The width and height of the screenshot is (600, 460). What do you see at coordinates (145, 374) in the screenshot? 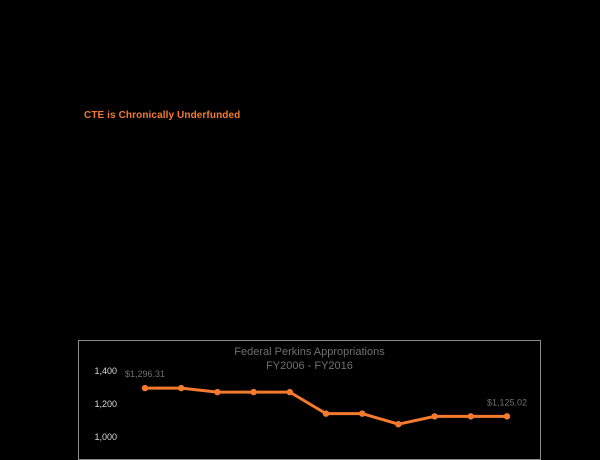
I see `data-label: $1,296.31` at bounding box center [145, 374].